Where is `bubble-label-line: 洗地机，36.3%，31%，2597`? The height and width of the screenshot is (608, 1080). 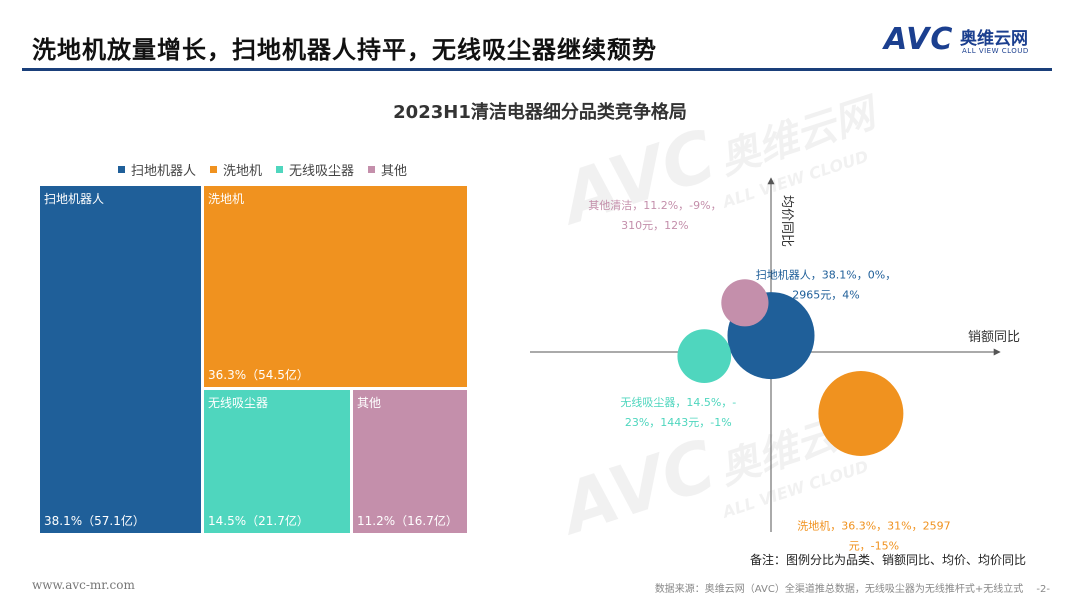 bubble-label-line: 洗地机，36.3%，31%，2597 is located at coordinates (873, 526).